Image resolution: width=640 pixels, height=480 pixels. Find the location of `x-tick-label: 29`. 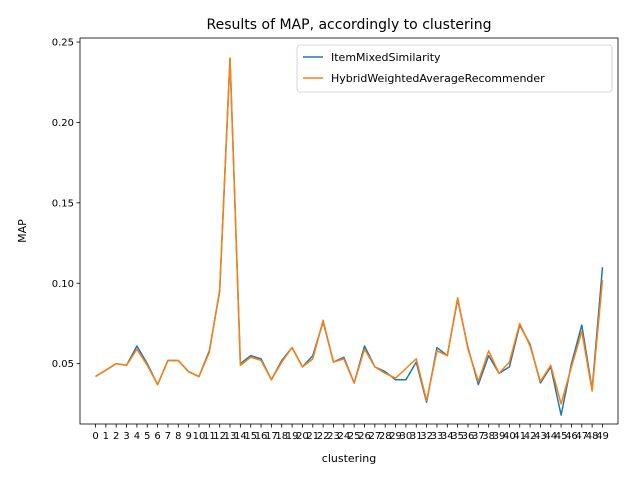

x-tick-label: 29 is located at coordinates (395, 436).